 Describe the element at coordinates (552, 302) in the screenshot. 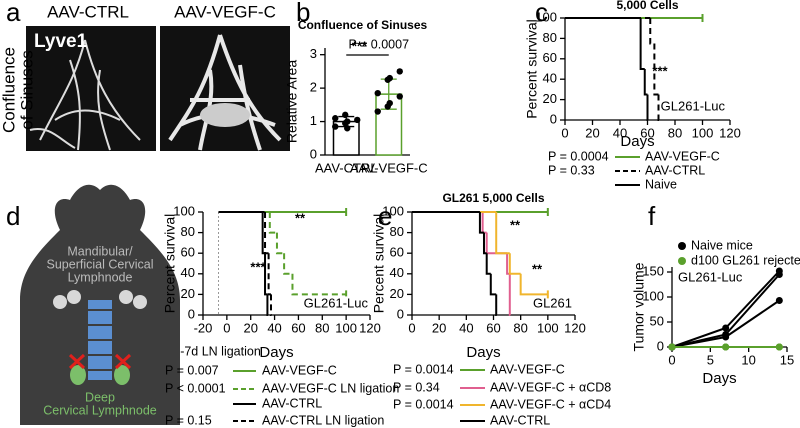

I see `annotation: GL261` at that location.